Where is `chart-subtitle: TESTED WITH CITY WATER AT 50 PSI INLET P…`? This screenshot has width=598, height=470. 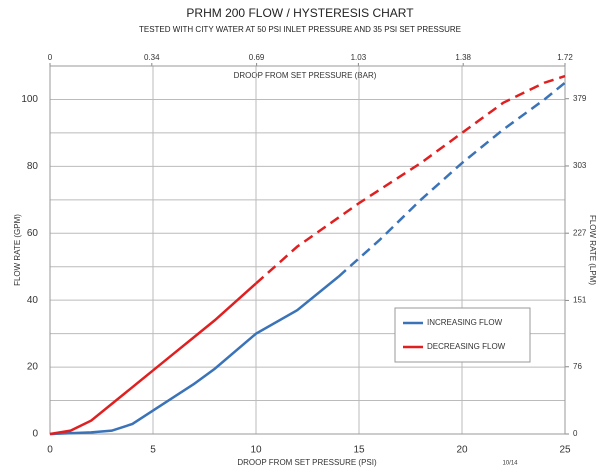
chart-subtitle: TESTED WITH CITY WATER AT 50 PSI INLET P… is located at coordinates (300, 29).